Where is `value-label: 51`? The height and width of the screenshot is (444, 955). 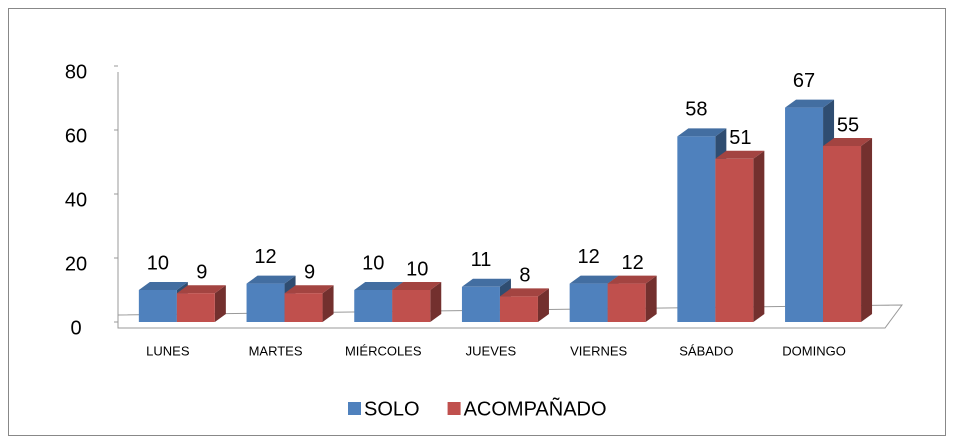 value-label: 51 is located at coordinates (740, 138).